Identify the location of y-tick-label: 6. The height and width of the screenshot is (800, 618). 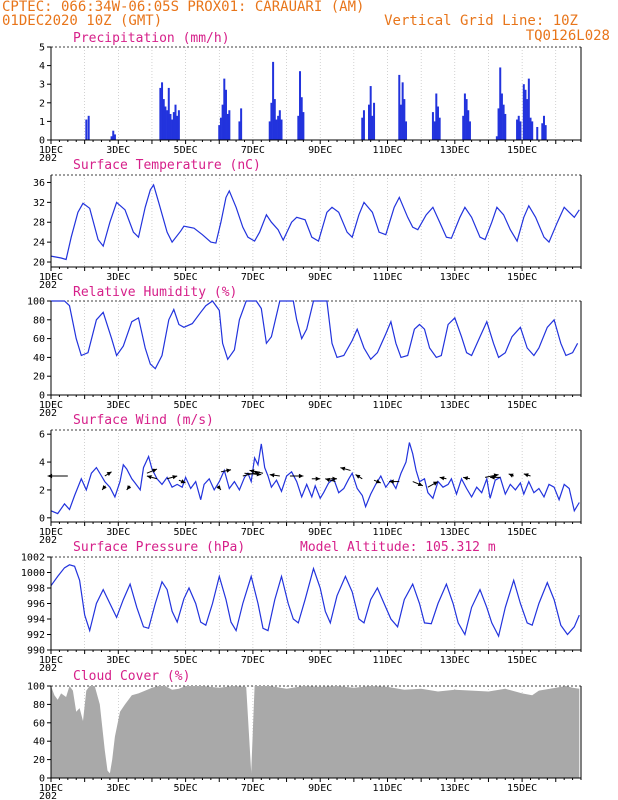
(42, 435).